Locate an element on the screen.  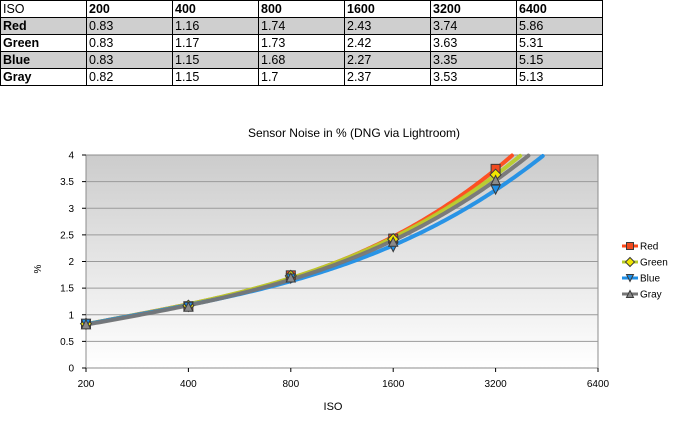
legend-label-gray: Gray is located at coordinates (651, 295).